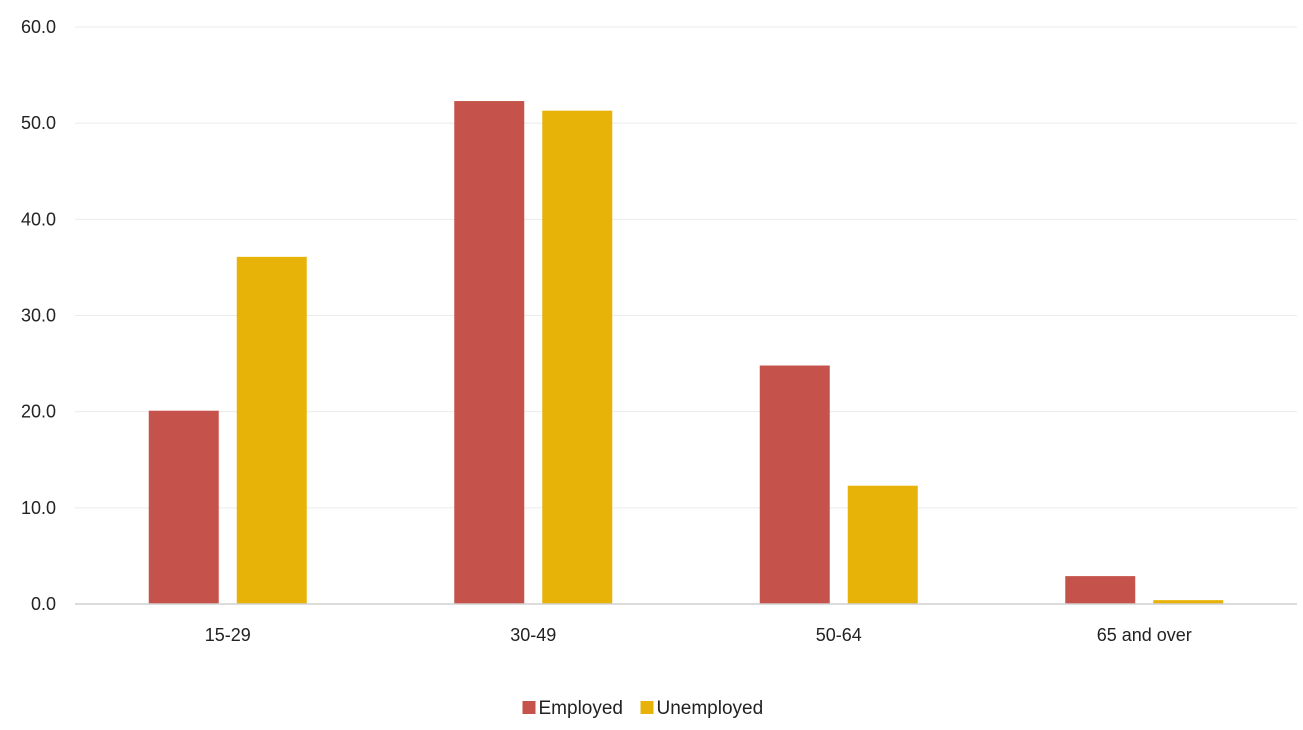 The image size is (1303, 730). I want to click on y-axis-tick-labels: 0.0 10.0 20.0 30.0 40.0 50.0 60.0, so click(38, 315).